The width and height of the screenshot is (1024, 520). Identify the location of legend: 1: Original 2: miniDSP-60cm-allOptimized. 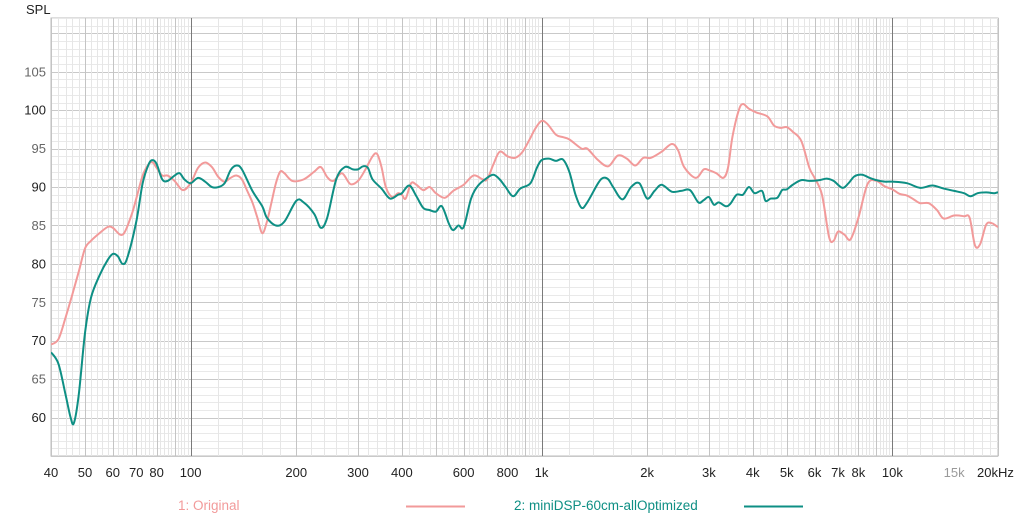
(490, 505).